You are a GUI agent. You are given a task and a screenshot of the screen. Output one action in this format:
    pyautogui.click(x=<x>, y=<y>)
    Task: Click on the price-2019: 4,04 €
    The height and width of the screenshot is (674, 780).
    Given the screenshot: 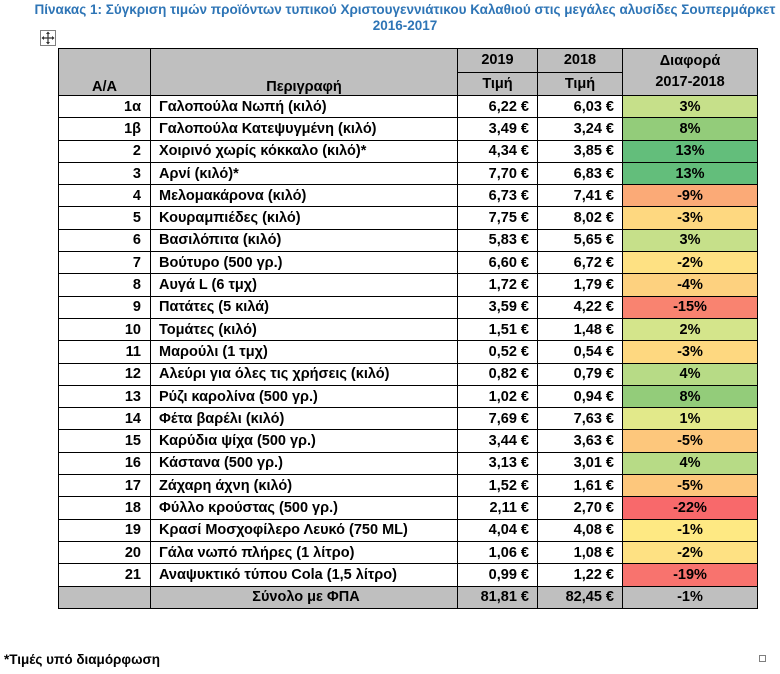 What is the action you would take?
    pyautogui.click(x=497, y=530)
    